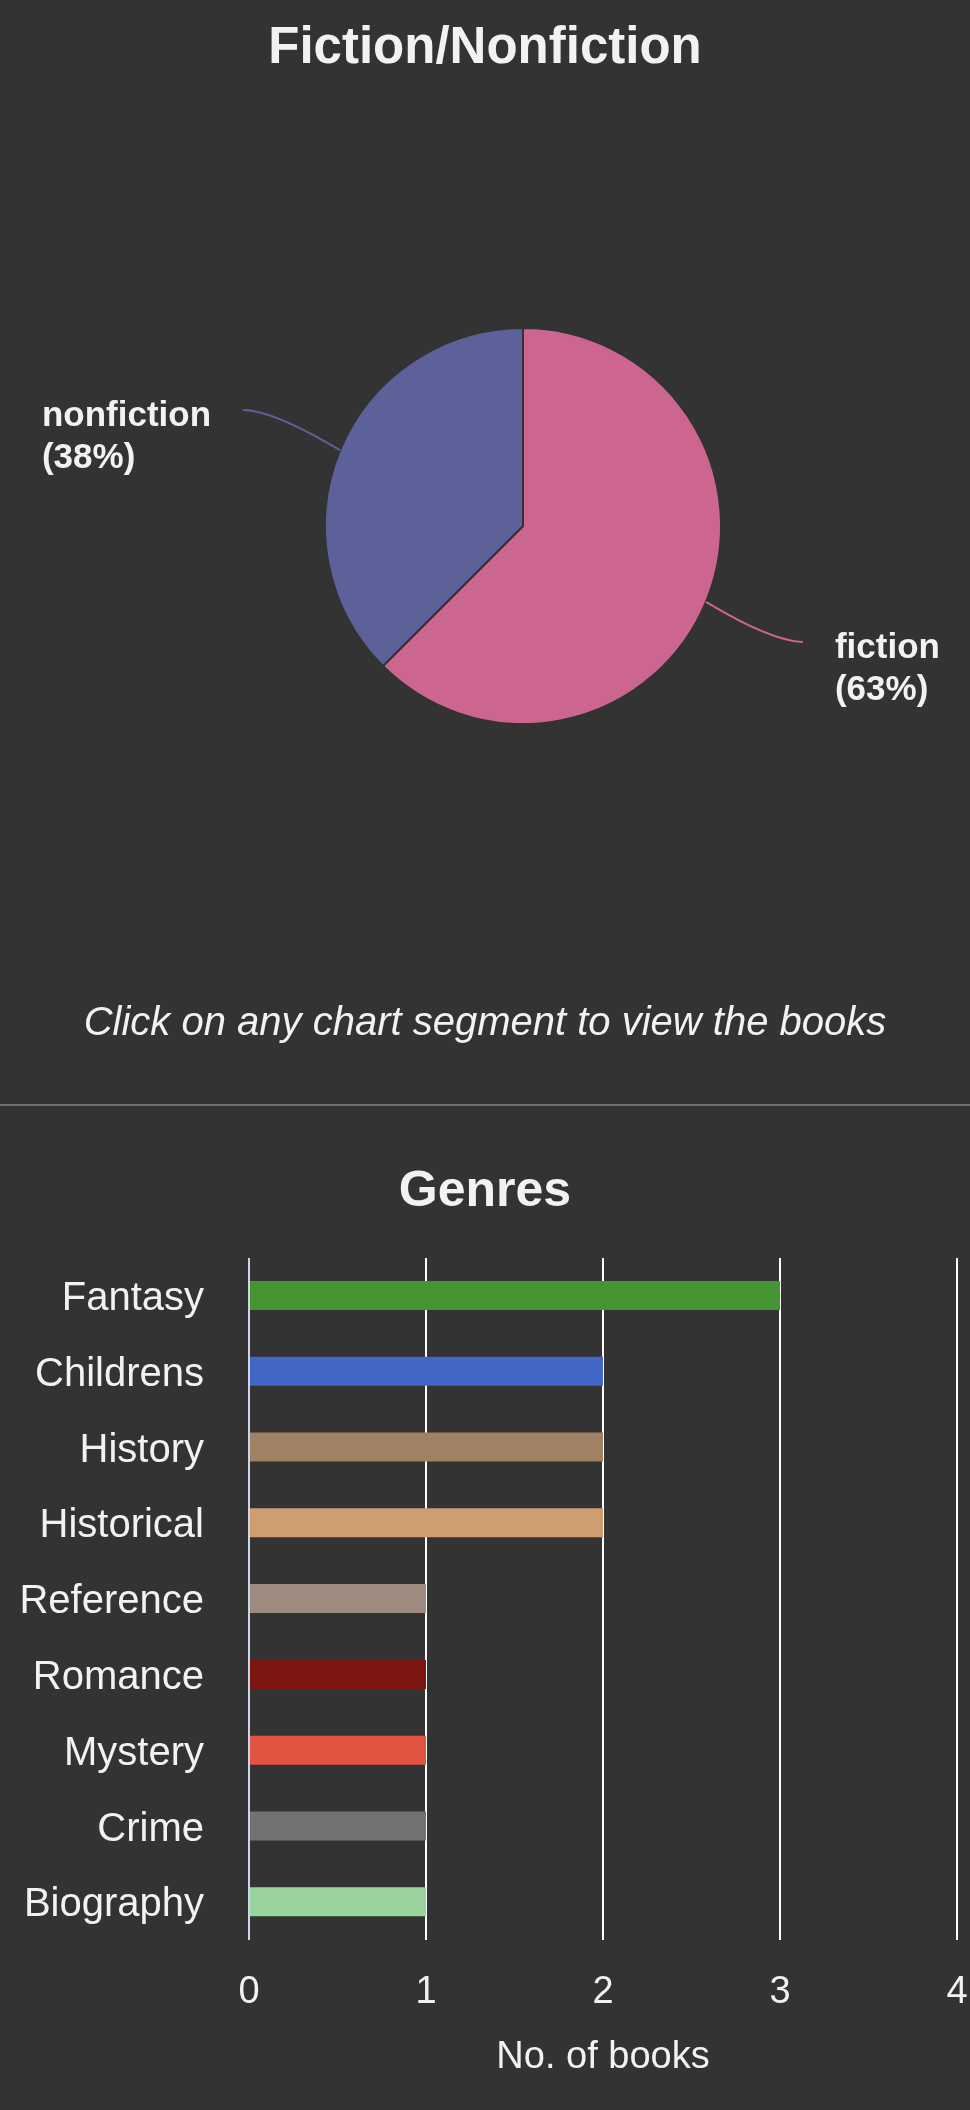 The image size is (970, 2110). Describe the element at coordinates (141, 1447) in the screenshot. I see `y-tick-label: History` at that location.